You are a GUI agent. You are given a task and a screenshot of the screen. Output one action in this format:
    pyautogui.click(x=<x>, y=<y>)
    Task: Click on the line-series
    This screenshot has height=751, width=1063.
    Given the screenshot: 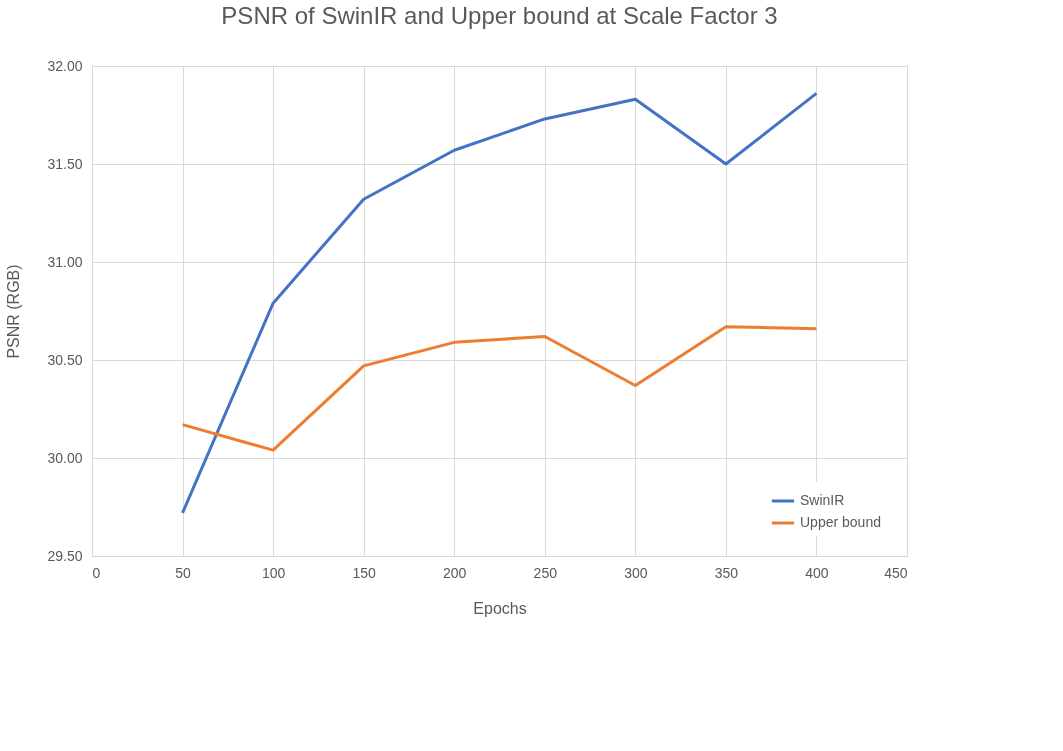 What is the action you would take?
    pyautogui.click(x=499, y=388)
    